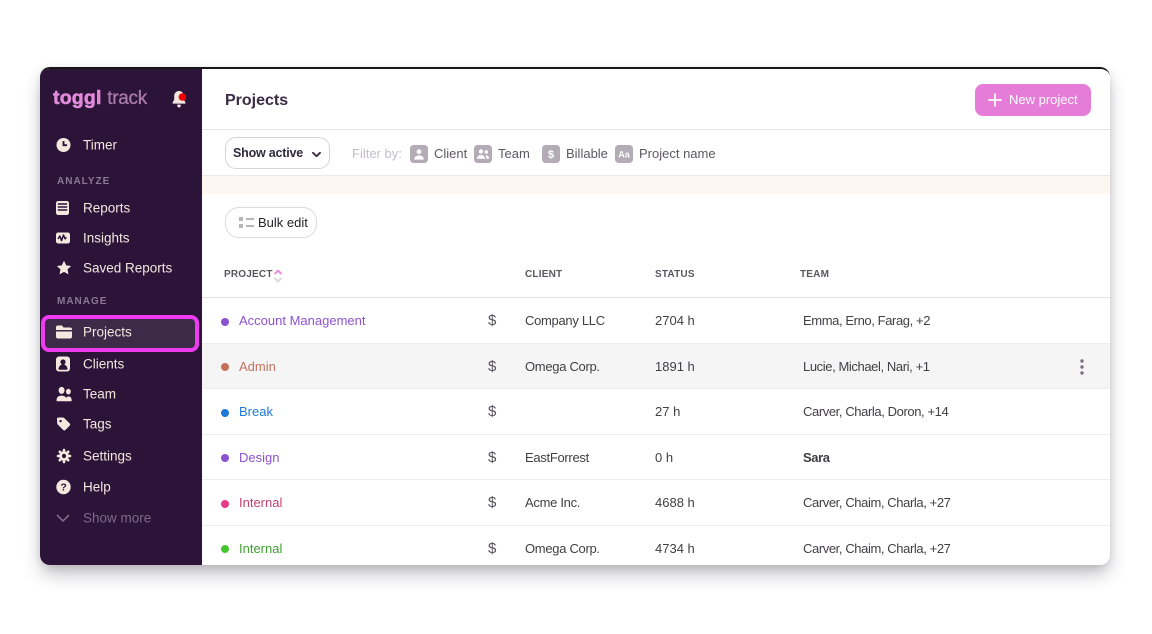 This screenshot has height=634, width=1152. What do you see at coordinates (624, 155) in the screenshot?
I see `svg-text: Aa` at bounding box center [624, 155].